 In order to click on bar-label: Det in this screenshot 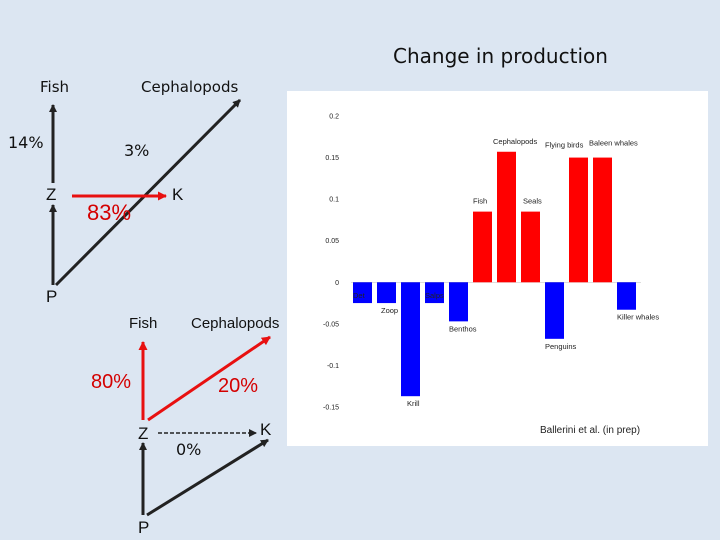, I will do `click(359, 295)`.